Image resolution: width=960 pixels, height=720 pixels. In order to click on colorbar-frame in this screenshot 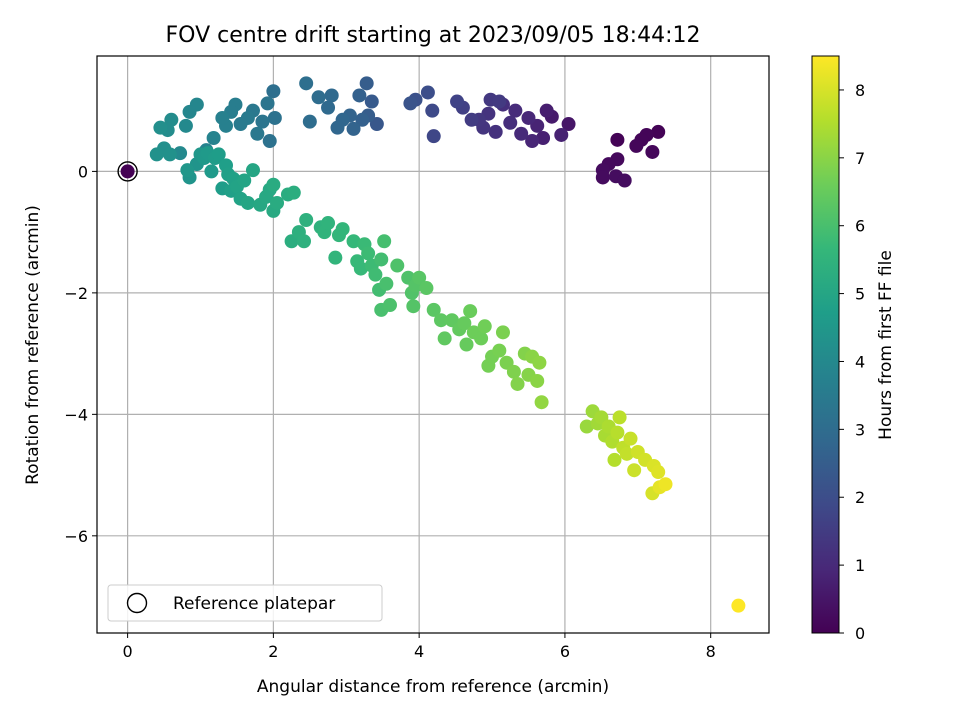, I will do `click(825, 344)`.